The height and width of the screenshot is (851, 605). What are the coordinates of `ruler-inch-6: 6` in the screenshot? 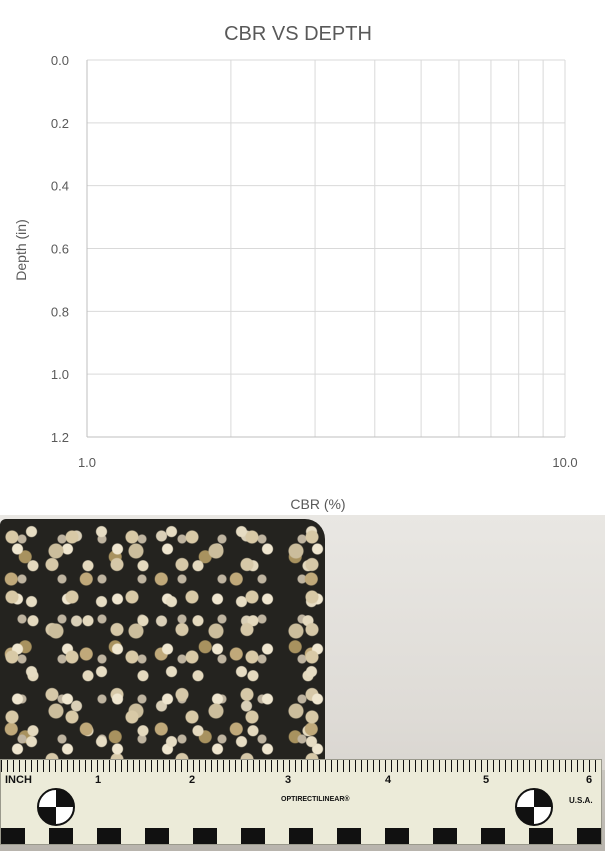 It's located at (589, 780).